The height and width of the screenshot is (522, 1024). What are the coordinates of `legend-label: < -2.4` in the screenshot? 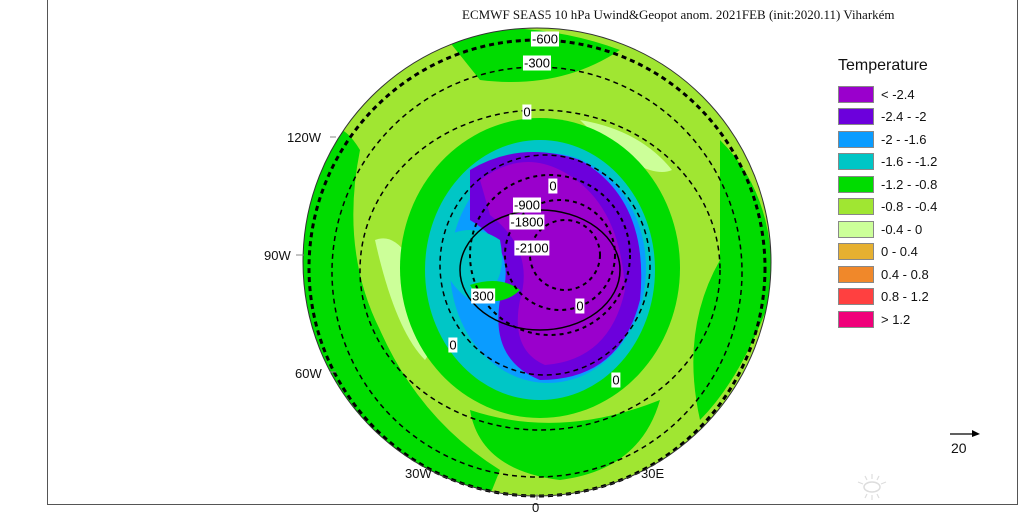 It's located at (898, 94).